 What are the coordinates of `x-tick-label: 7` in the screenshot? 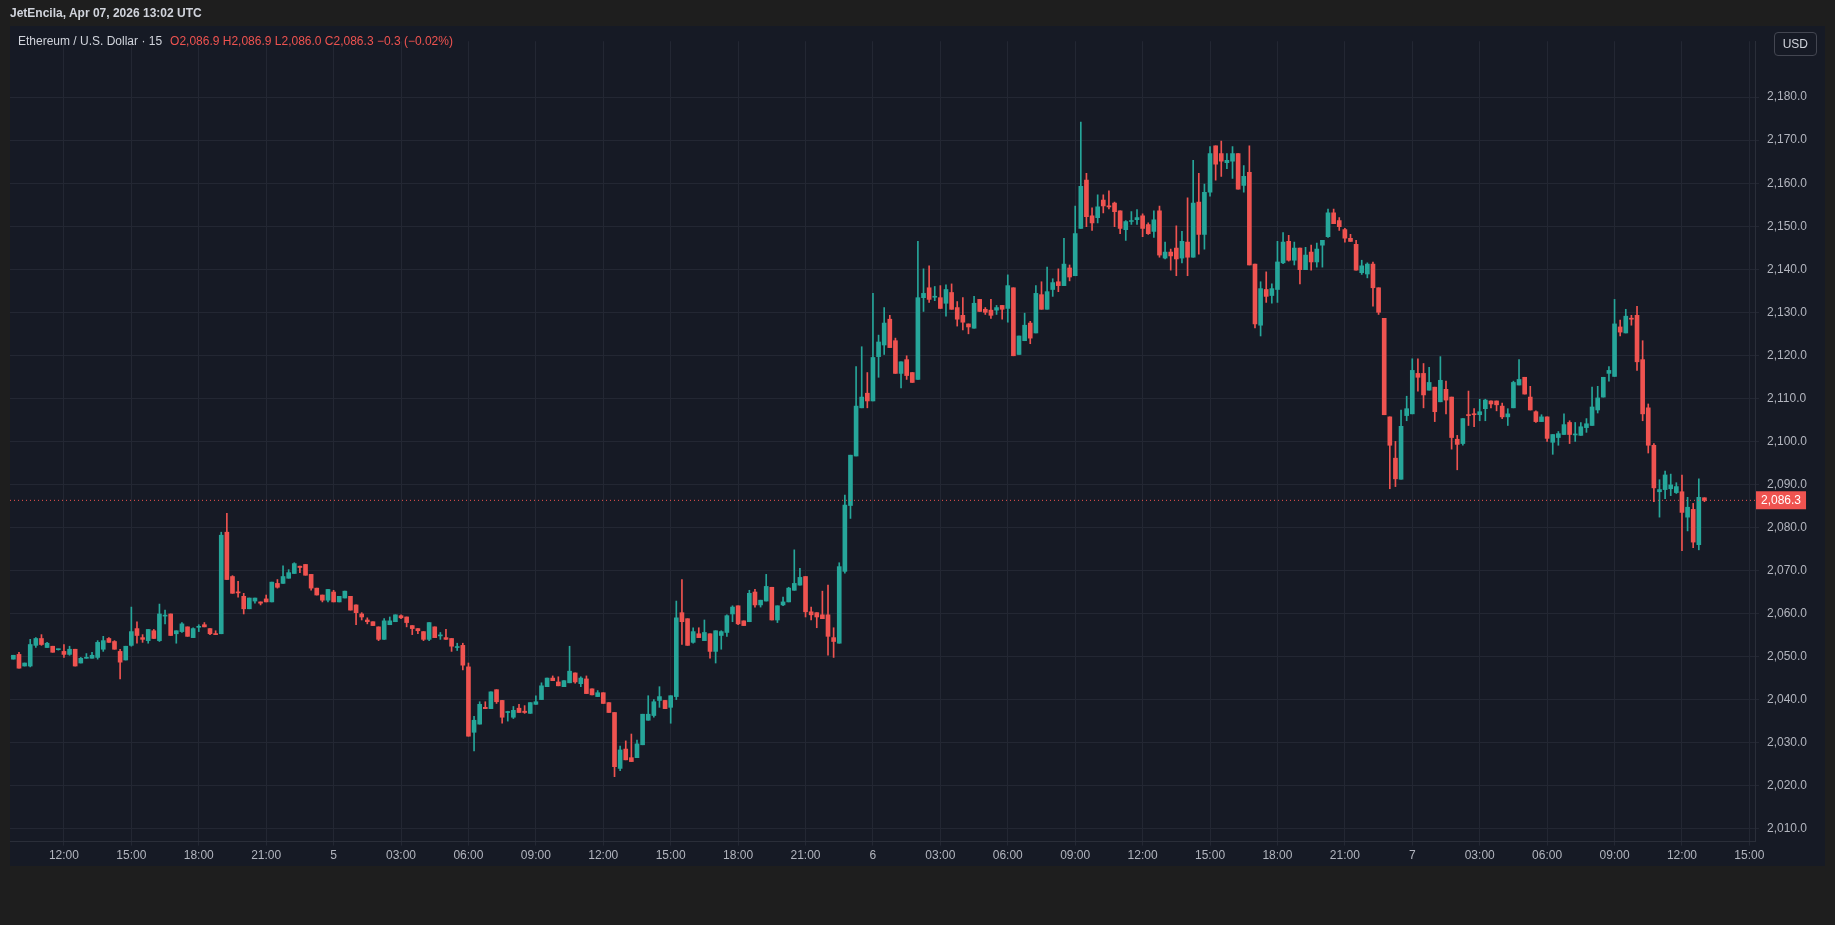 It's located at (1412, 855).